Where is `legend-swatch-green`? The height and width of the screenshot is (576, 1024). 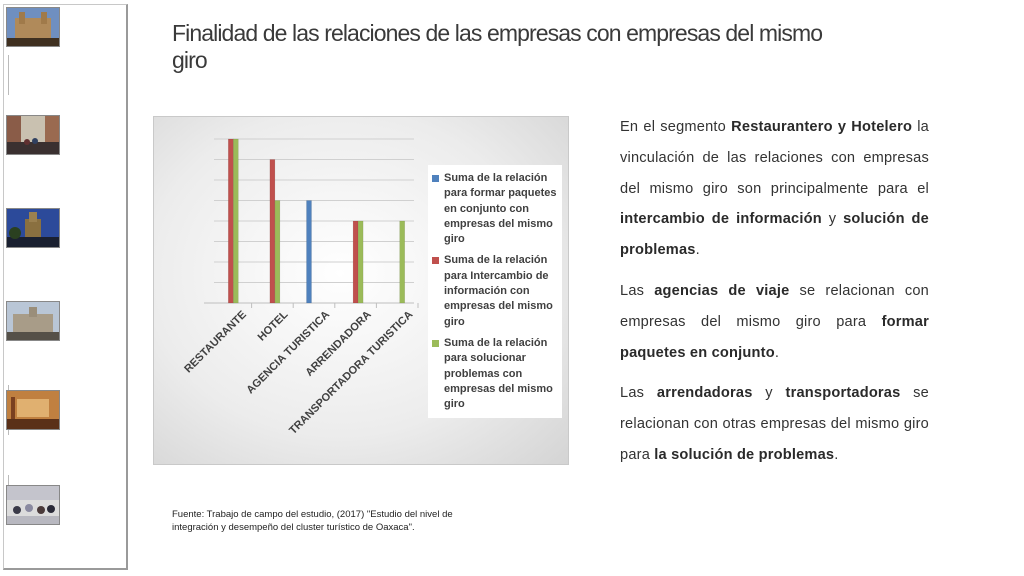 legend-swatch-green is located at coordinates (435, 343).